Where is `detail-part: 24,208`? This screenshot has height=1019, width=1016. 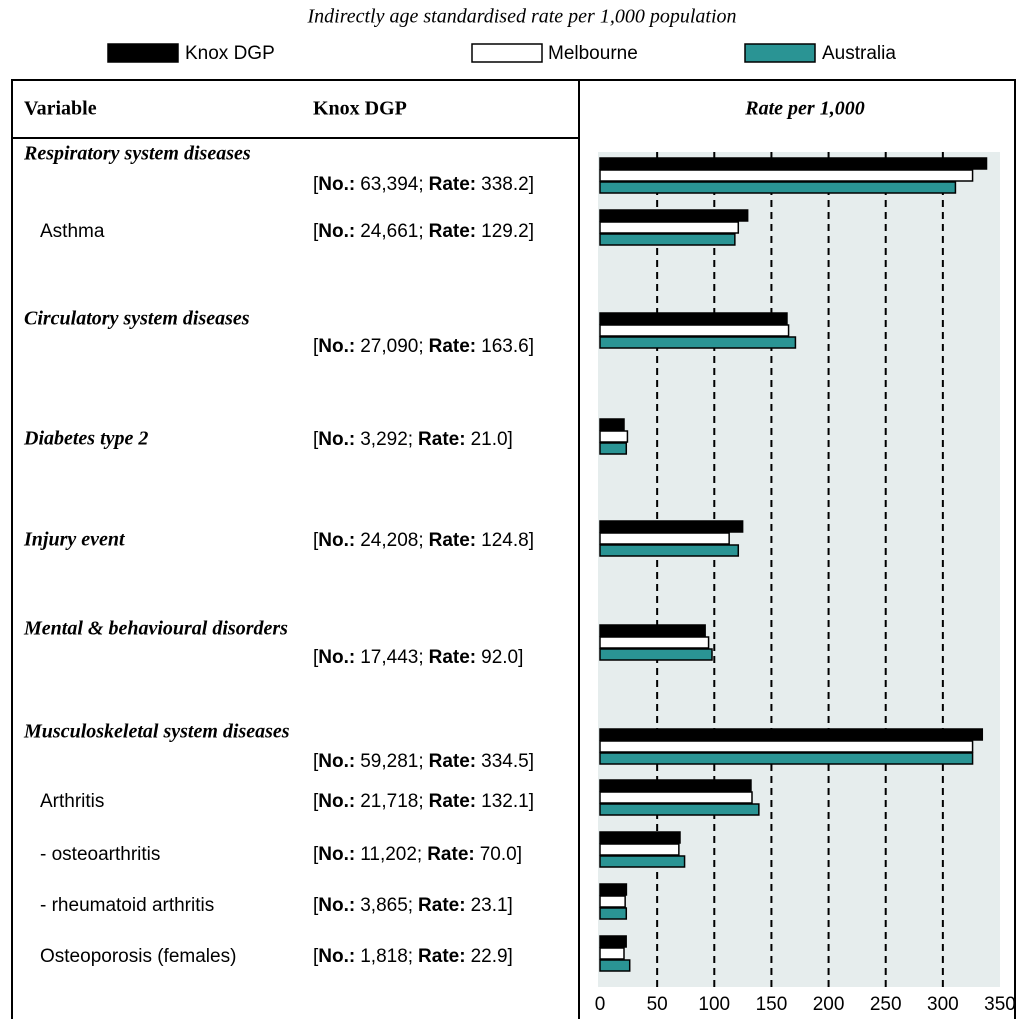 detail-part: 24,208 is located at coordinates (389, 540).